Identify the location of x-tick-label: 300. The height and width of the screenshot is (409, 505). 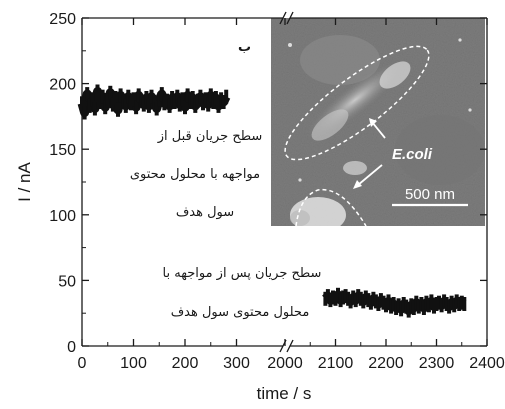
(236, 363).